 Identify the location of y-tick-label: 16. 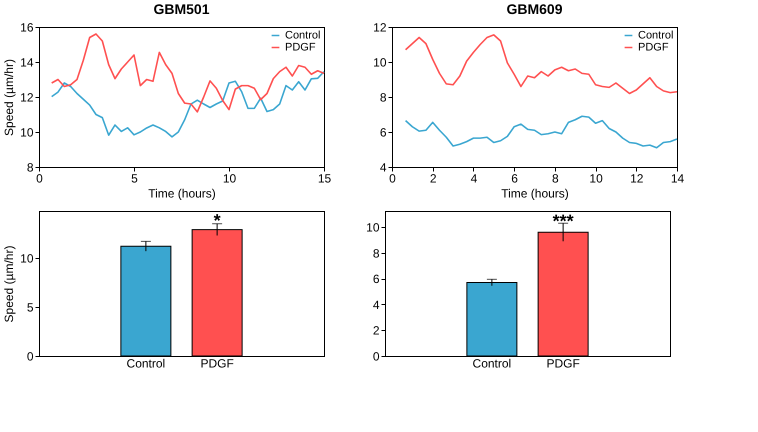
(27, 27).